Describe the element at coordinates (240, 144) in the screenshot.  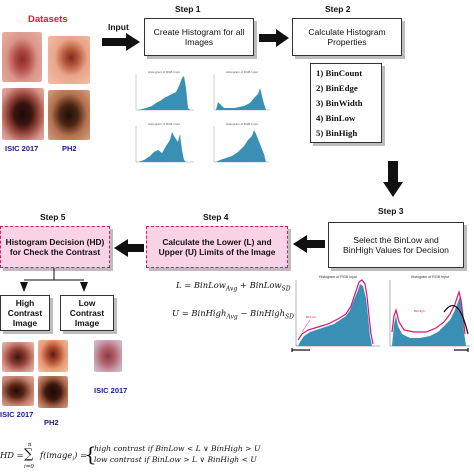
I see `step1-histogram-4: Histogram of RGB Input` at that location.